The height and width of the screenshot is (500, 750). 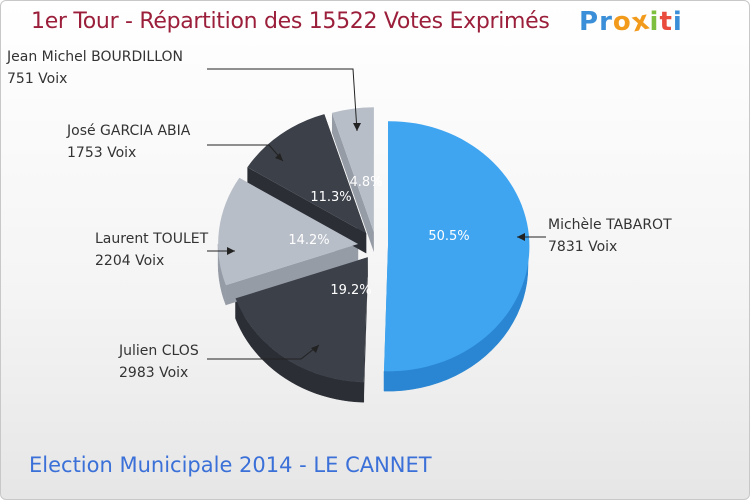 I want to click on slice-percent-label: 14.2%, so click(x=308, y=240).